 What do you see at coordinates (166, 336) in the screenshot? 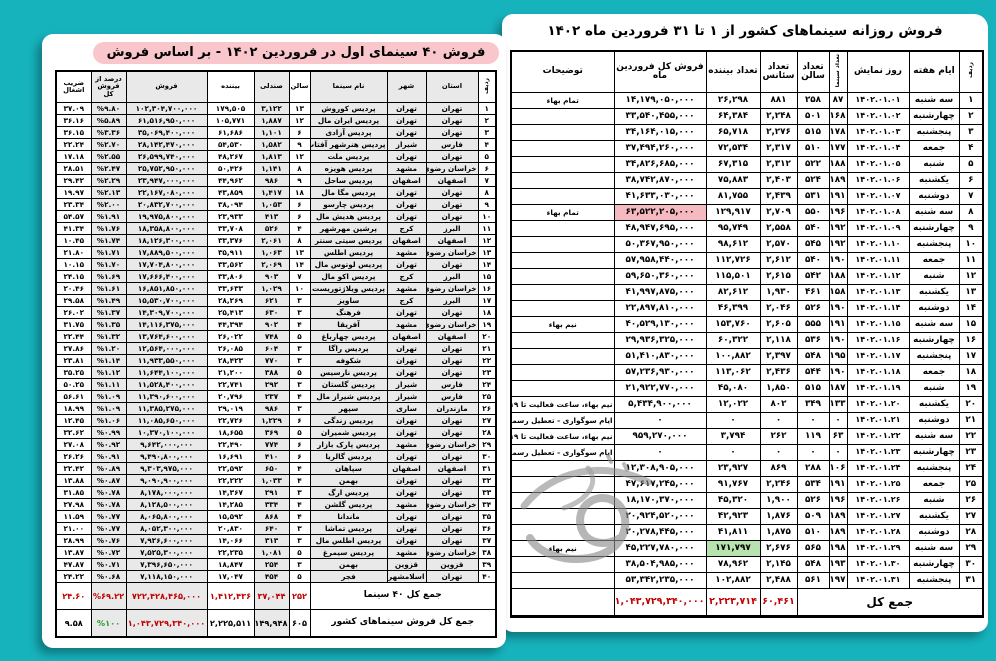
I see `table-cell: ۱۳,۷۶۴,۶۰۰,۰۰۰` at bounding box center [166, 336].